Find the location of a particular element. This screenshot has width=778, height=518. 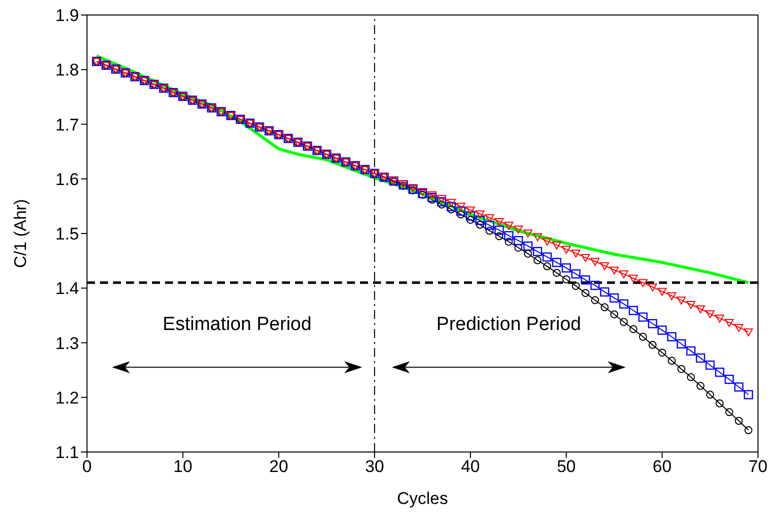

x-tick-label: 70 is located at coordinates (758, 466).